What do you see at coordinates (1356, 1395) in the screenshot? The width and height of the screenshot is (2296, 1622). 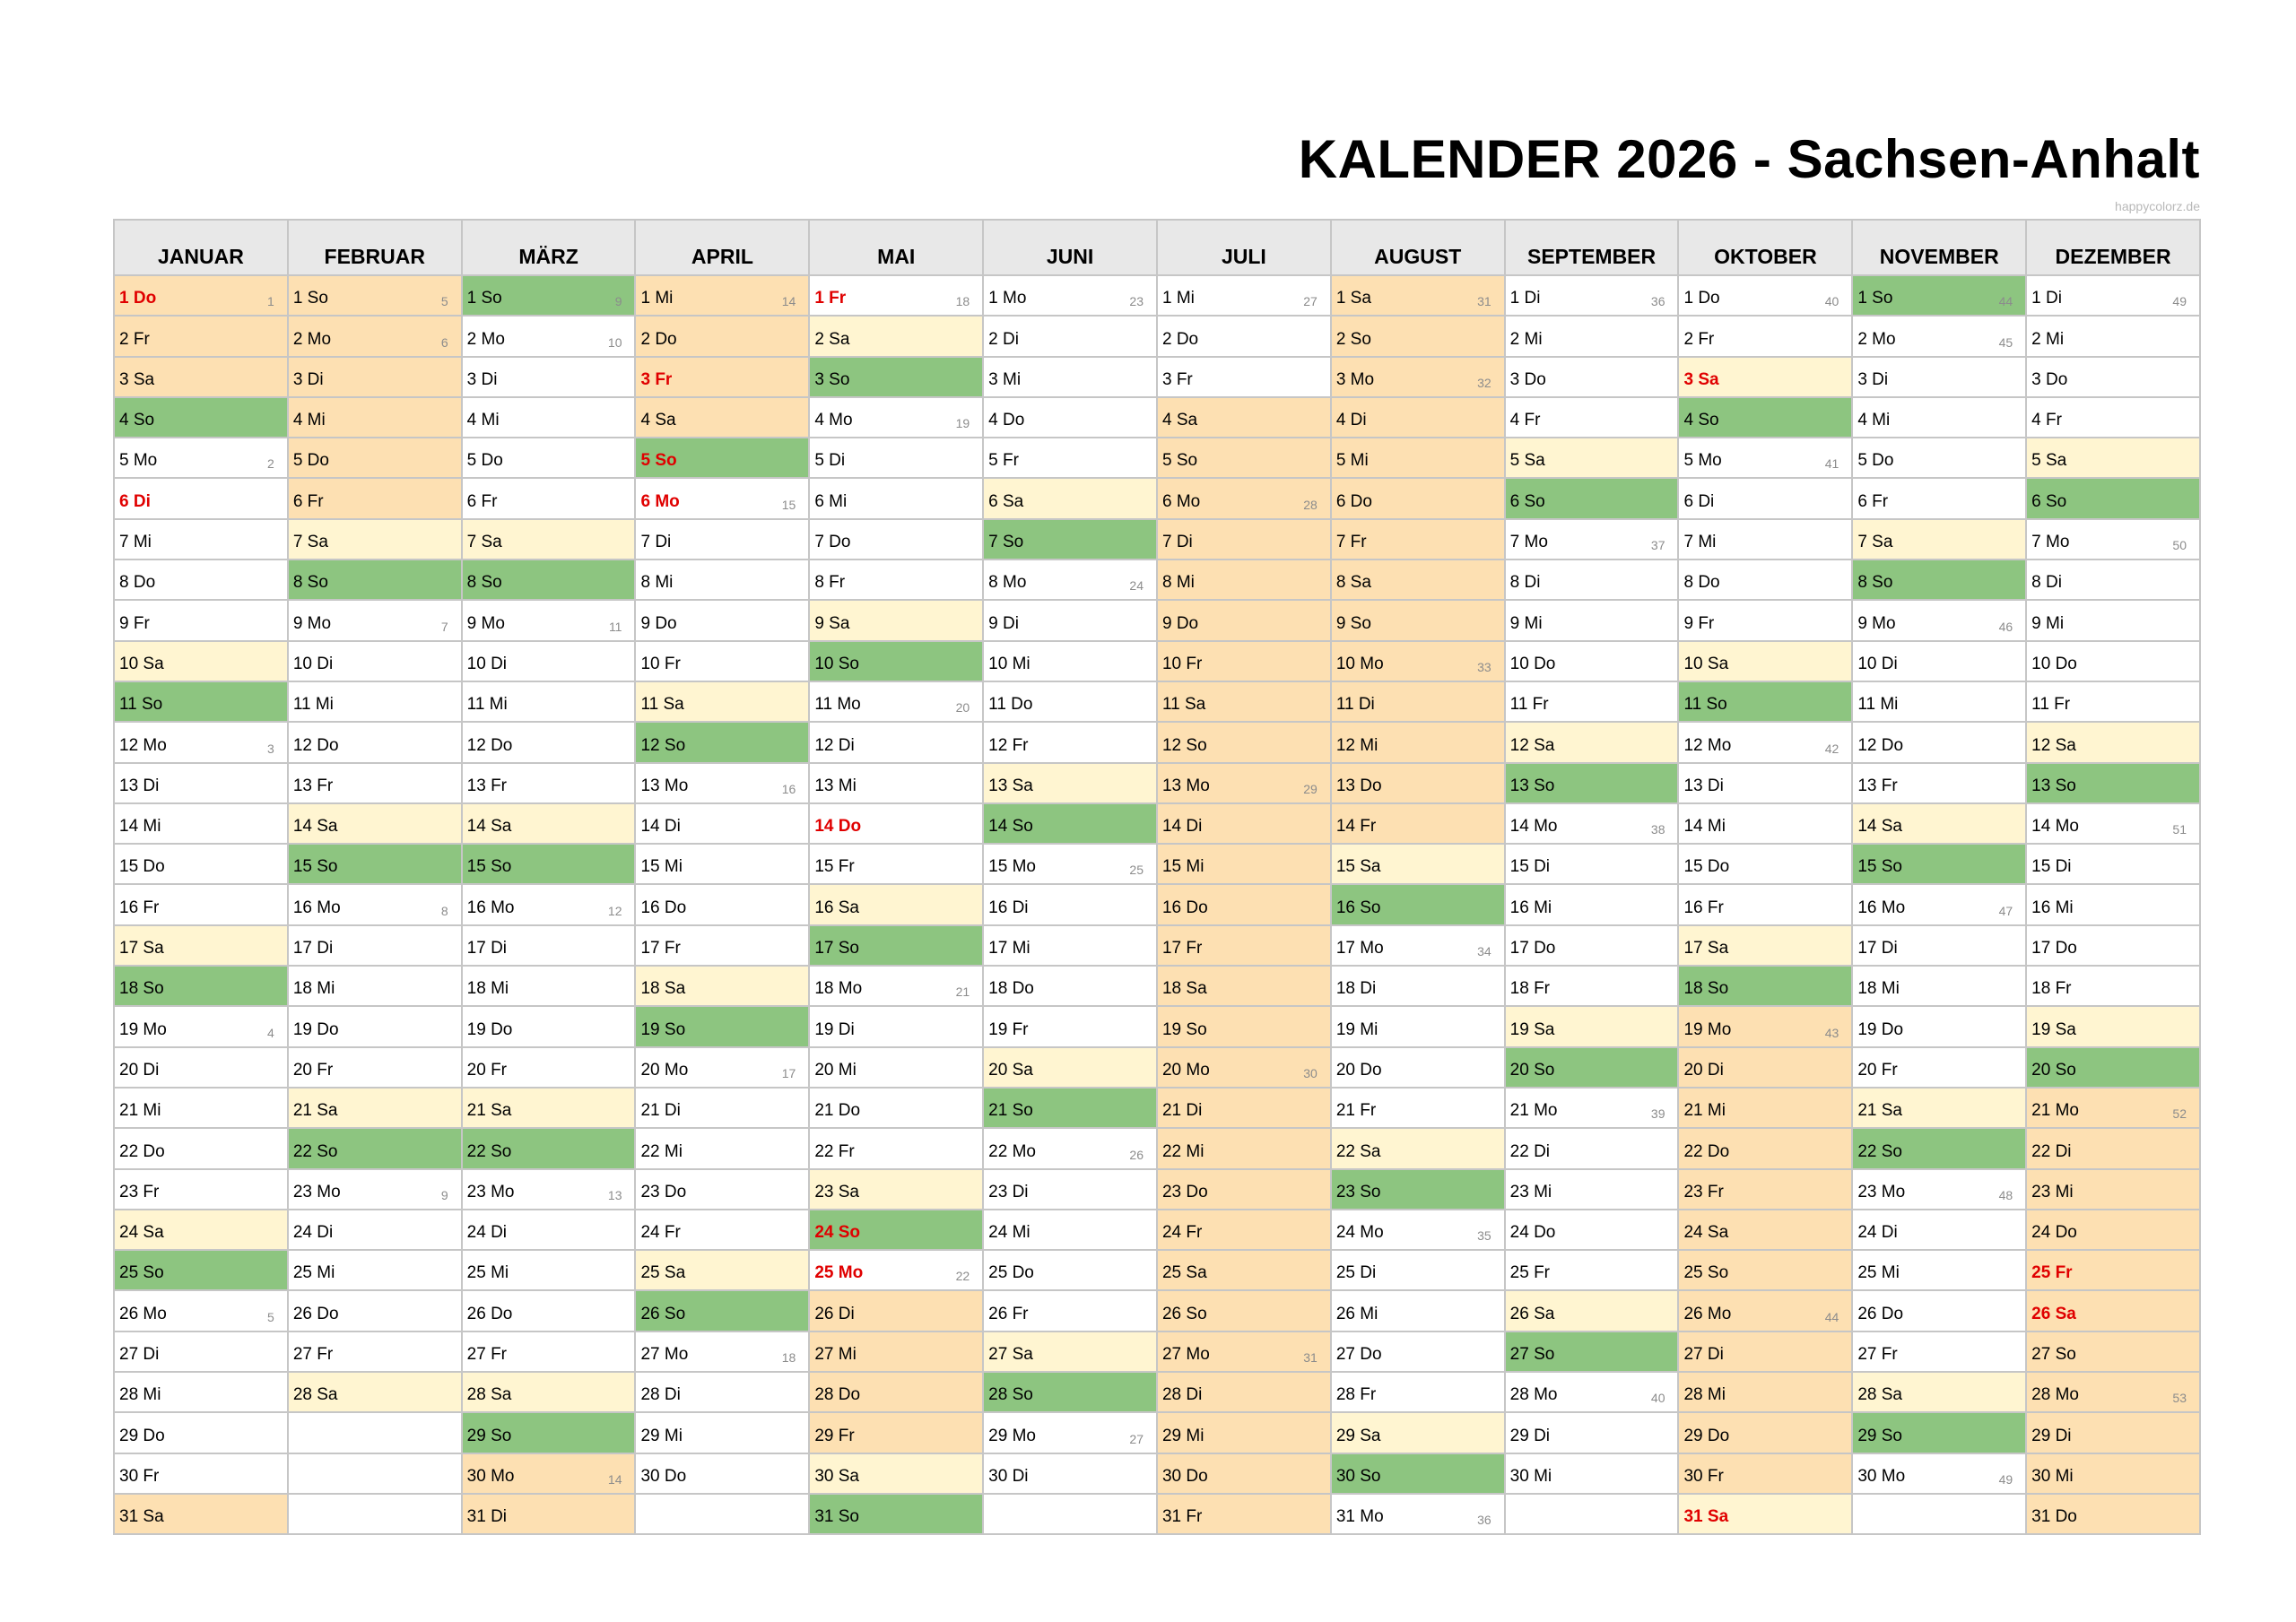 I see `day-label: 28 Fr` at bounding box center [1356, 1395].